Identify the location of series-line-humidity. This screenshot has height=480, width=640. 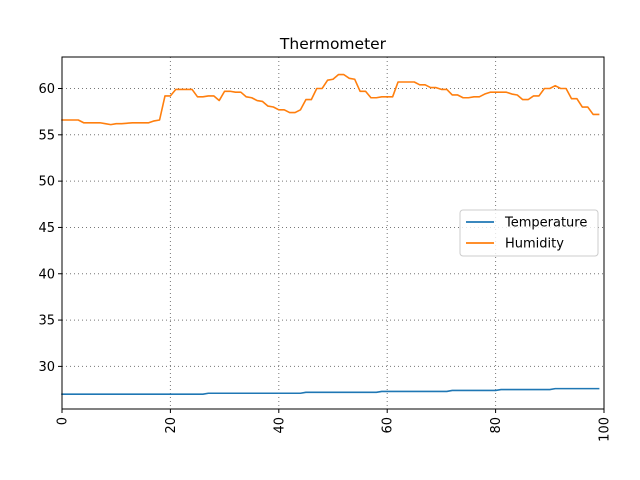
(330, 99).